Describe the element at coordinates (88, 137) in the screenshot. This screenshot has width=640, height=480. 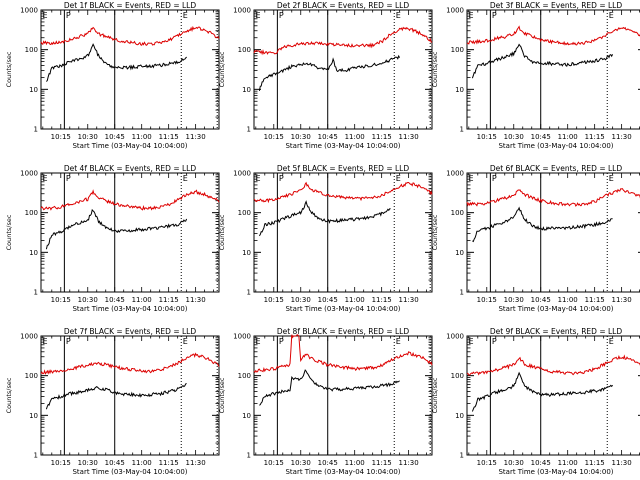
I see `x-tick-label: 10:30` at that location.